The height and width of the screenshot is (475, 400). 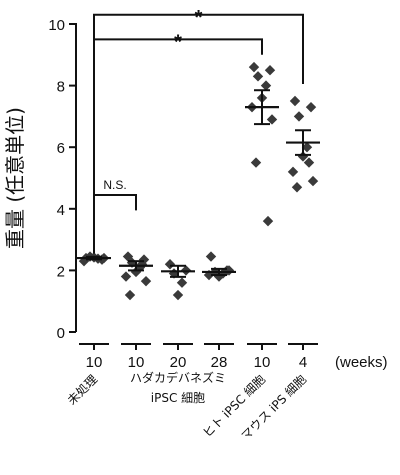 What do you see at coordinates (361, 362) in the screenshot?
I see `x-unit-label: (weeks)` at bounding box center [361, 362].